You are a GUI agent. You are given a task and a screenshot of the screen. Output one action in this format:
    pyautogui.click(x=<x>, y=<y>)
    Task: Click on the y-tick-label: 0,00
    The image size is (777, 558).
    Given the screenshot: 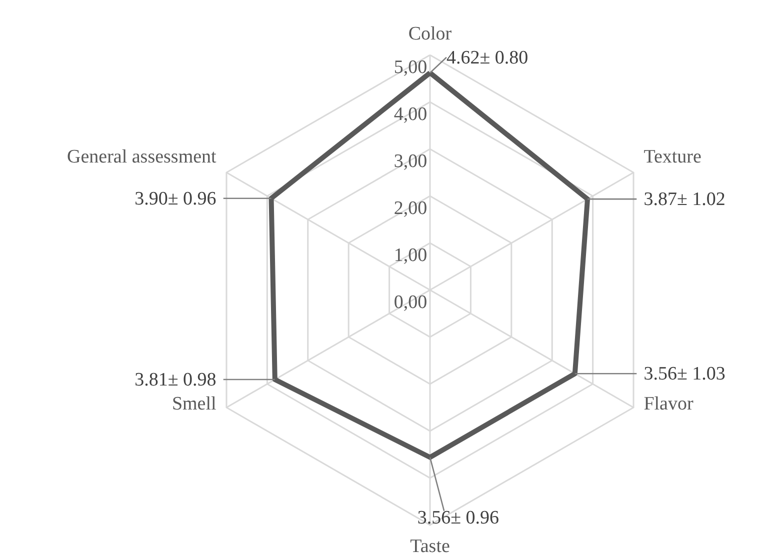 What is the action you would take?
    pyautogui.click(x=411, y=302)
    